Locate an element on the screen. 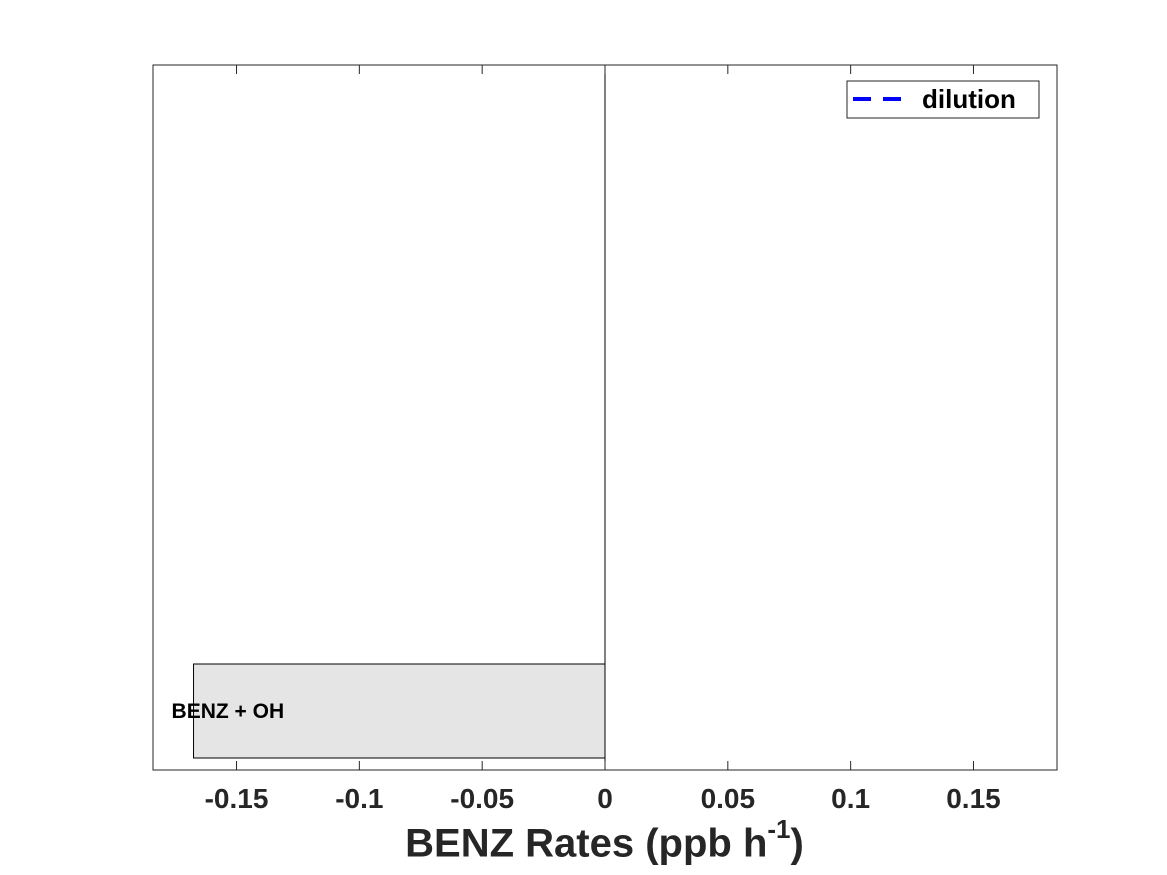 The width and height of the screenshot is (1167, 875). bars: BENZ + OH is located at coordinates (389, 711).